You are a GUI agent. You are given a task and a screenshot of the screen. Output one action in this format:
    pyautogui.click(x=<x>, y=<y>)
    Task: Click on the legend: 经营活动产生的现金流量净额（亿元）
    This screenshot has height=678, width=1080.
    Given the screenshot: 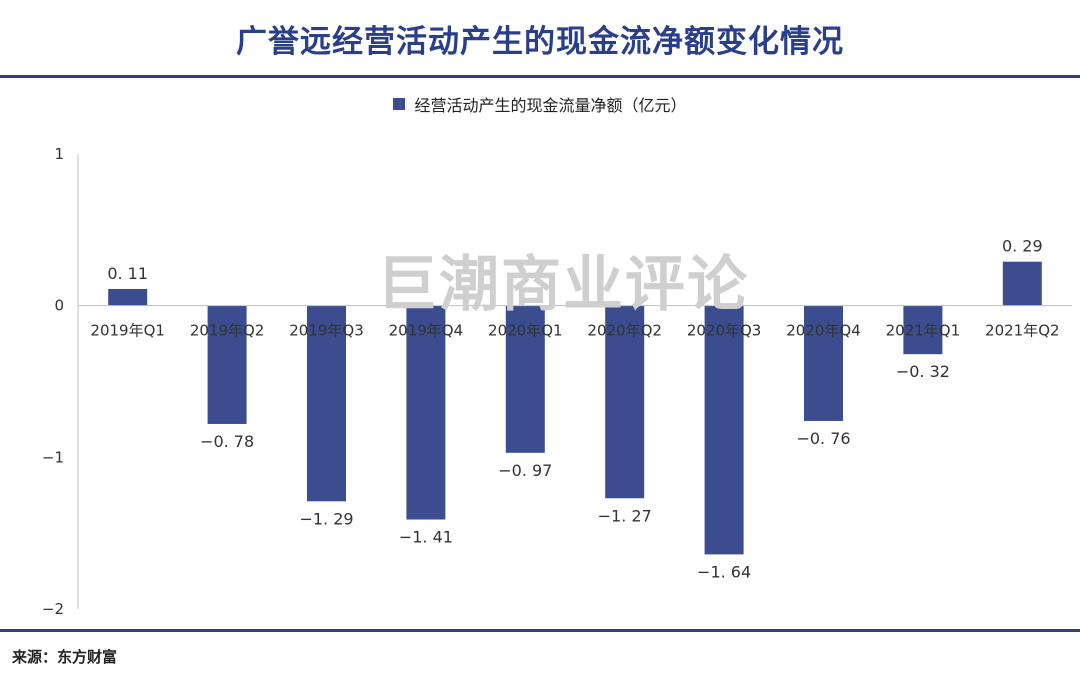 What is the action you would take?
    pyautogui.click(x=540, y=104)
    